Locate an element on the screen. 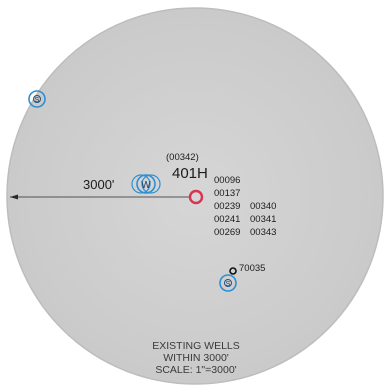 The image size is (388, 391). radius-label: 3000' is located at coordinates (99, 184).